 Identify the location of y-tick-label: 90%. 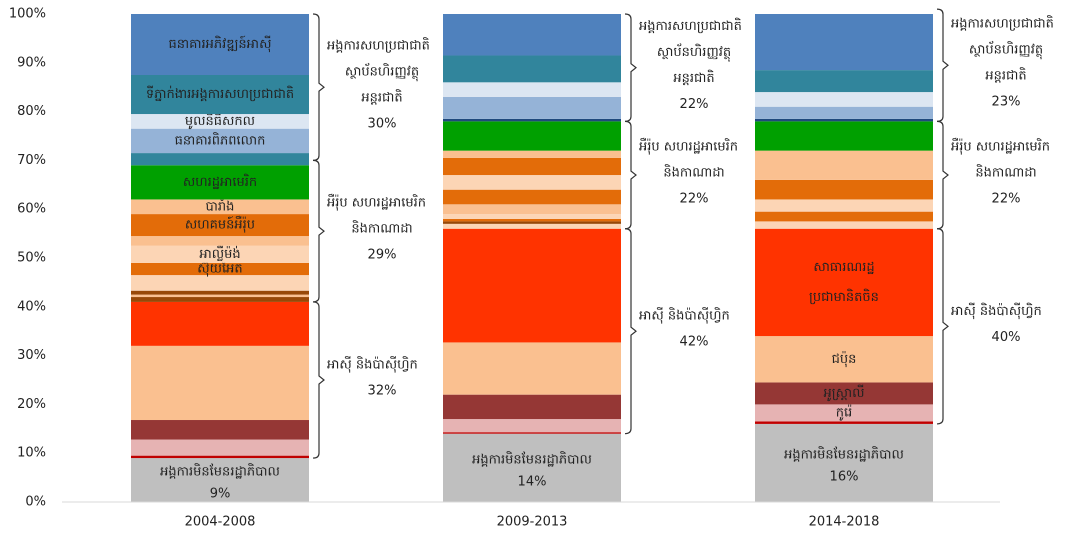
(31, 62).